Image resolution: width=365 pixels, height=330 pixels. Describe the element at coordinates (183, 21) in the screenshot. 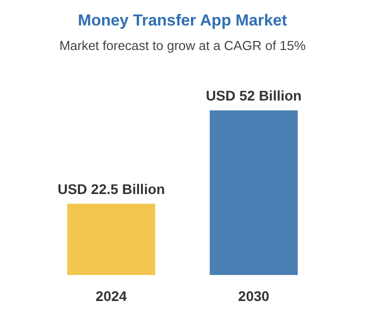

I see `chart-title: Money Transfer App Market` at that location.